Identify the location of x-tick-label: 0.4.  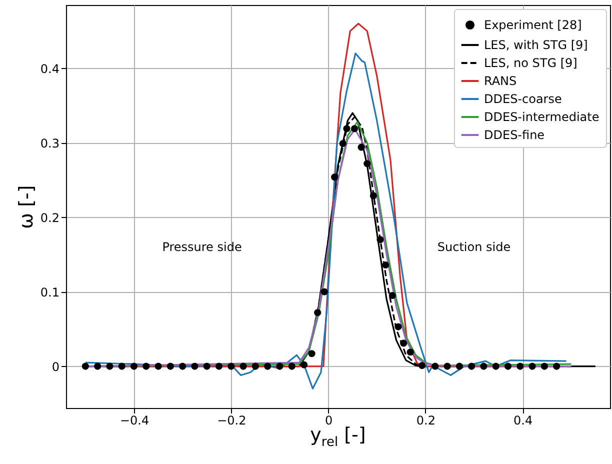
(523, 421).